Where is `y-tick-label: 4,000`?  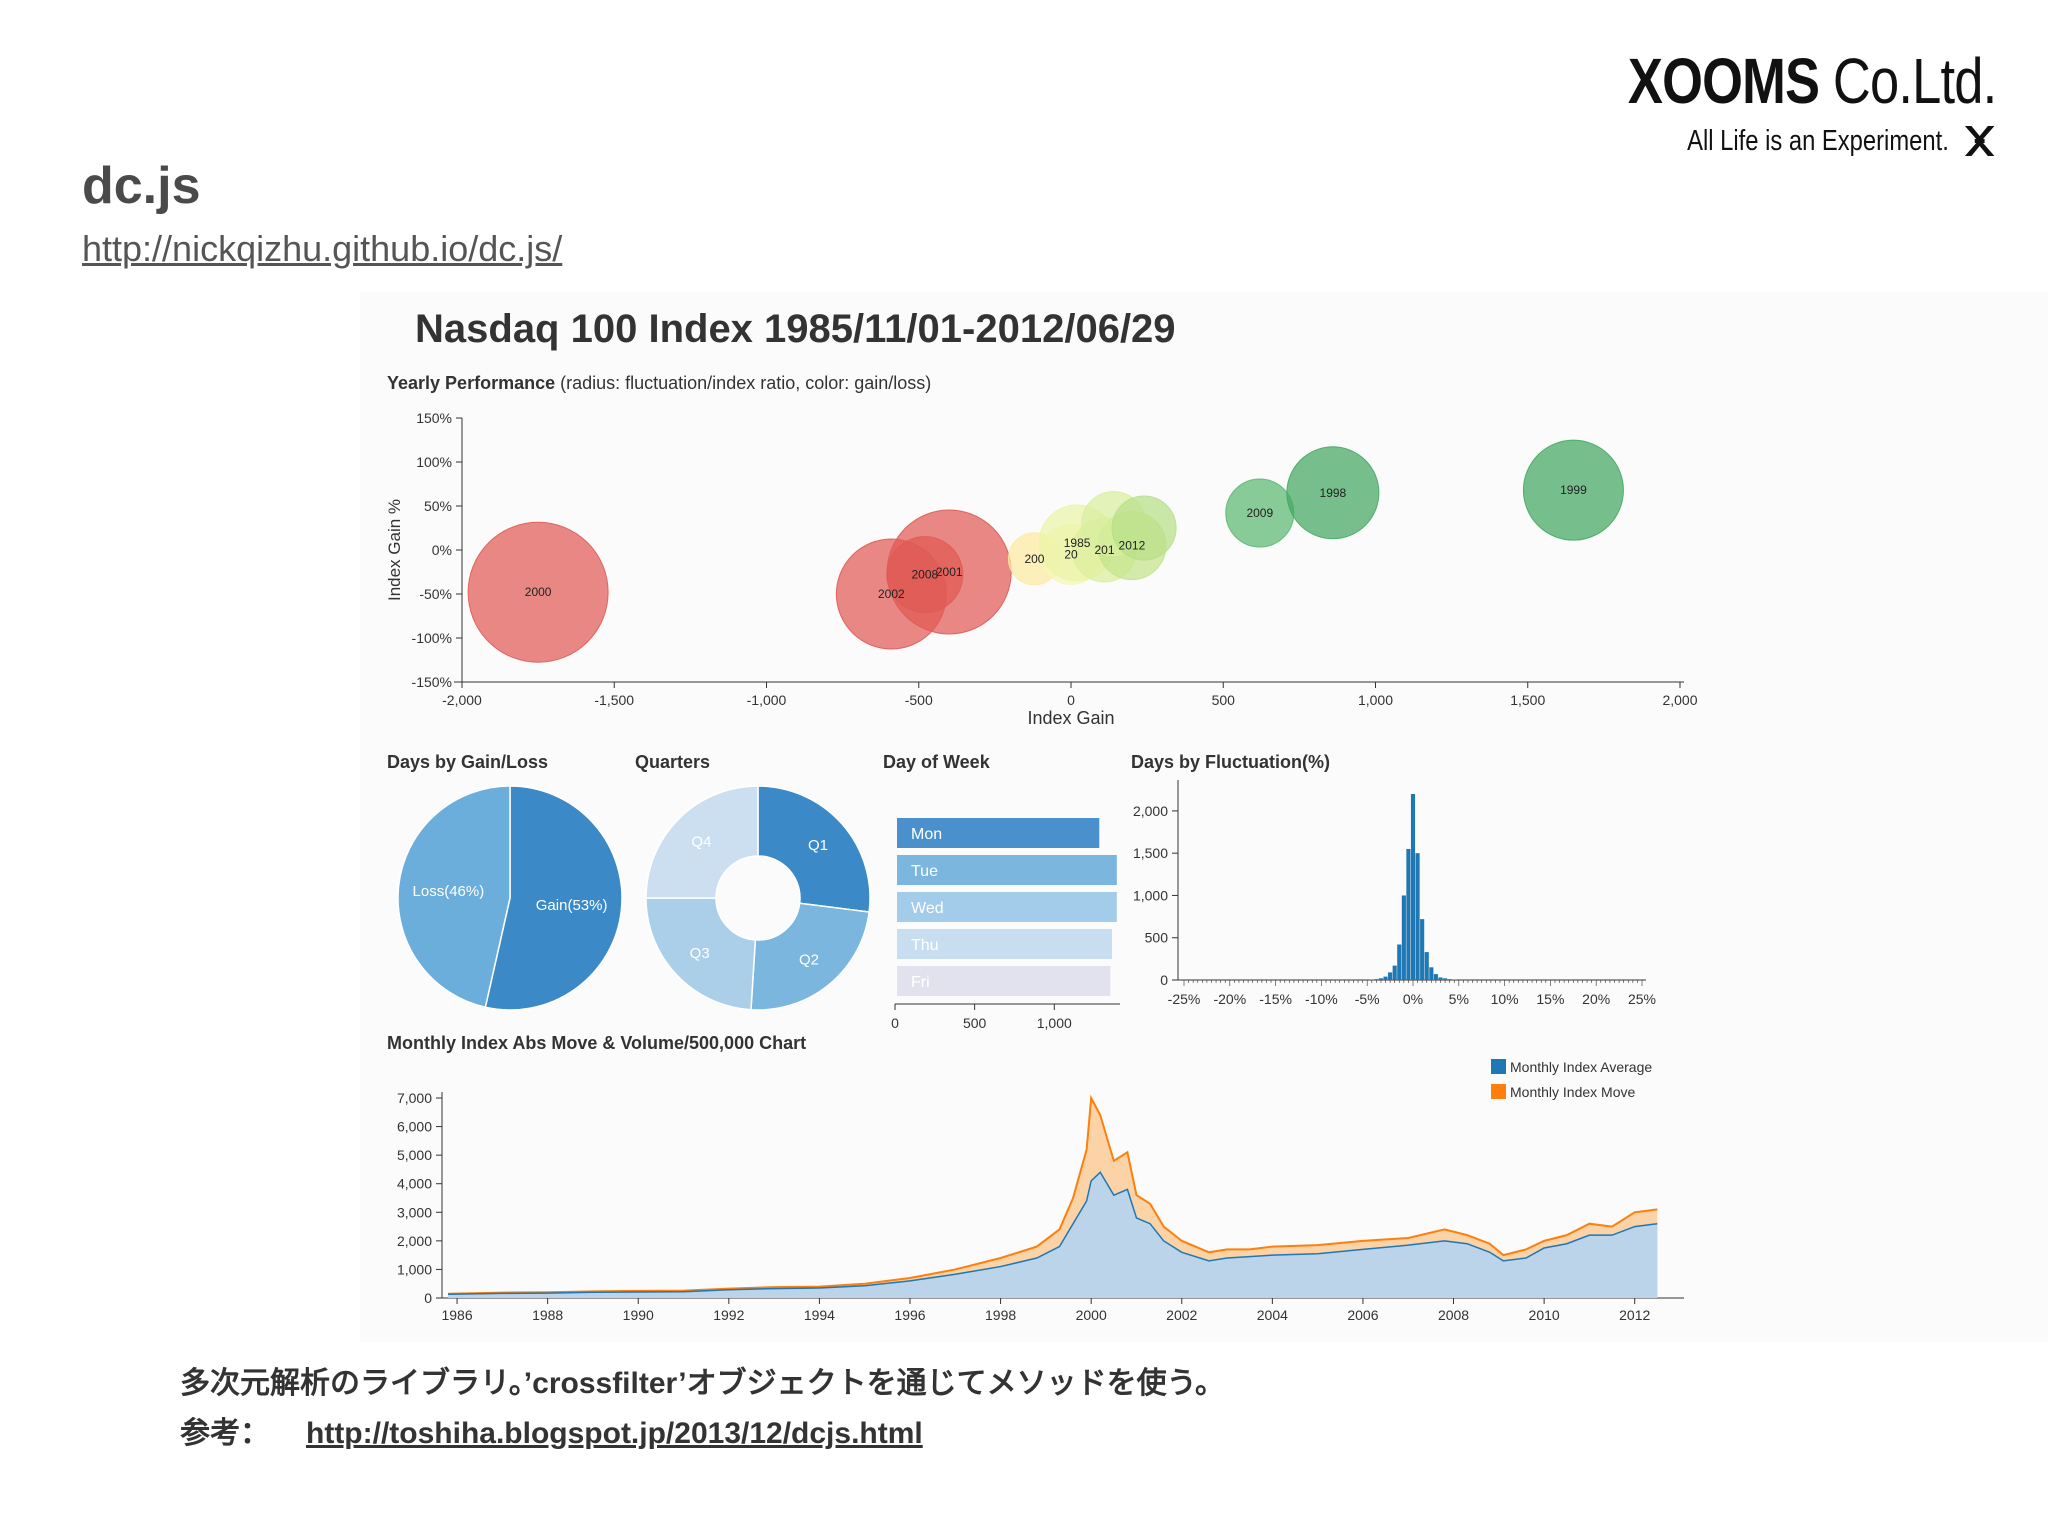 y-tick-label: 4,000 is located at coordinates (414, 1184).